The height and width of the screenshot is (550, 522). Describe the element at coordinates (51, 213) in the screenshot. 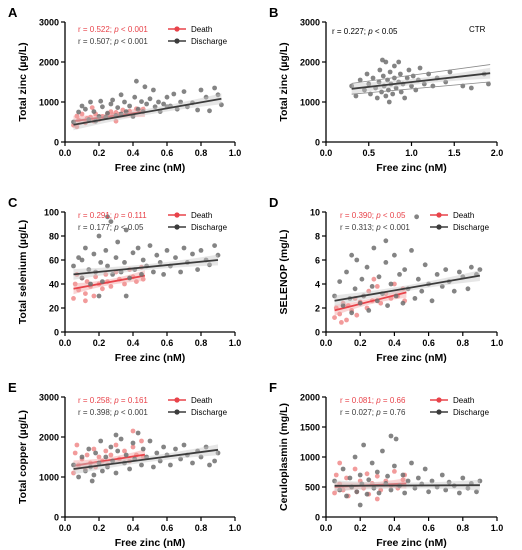

I see `y-tick-label: 100` at that location.